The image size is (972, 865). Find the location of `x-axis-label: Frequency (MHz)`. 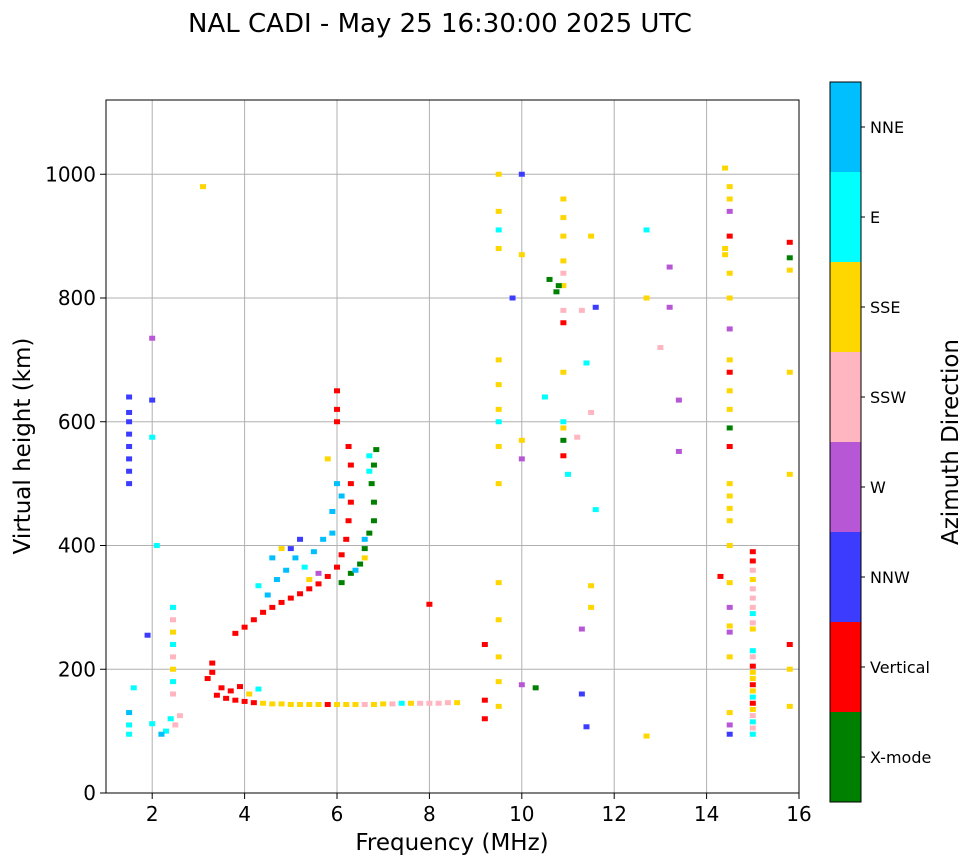

x-axis-label: Frequency (MHz) is located at coordinates (451, 843).